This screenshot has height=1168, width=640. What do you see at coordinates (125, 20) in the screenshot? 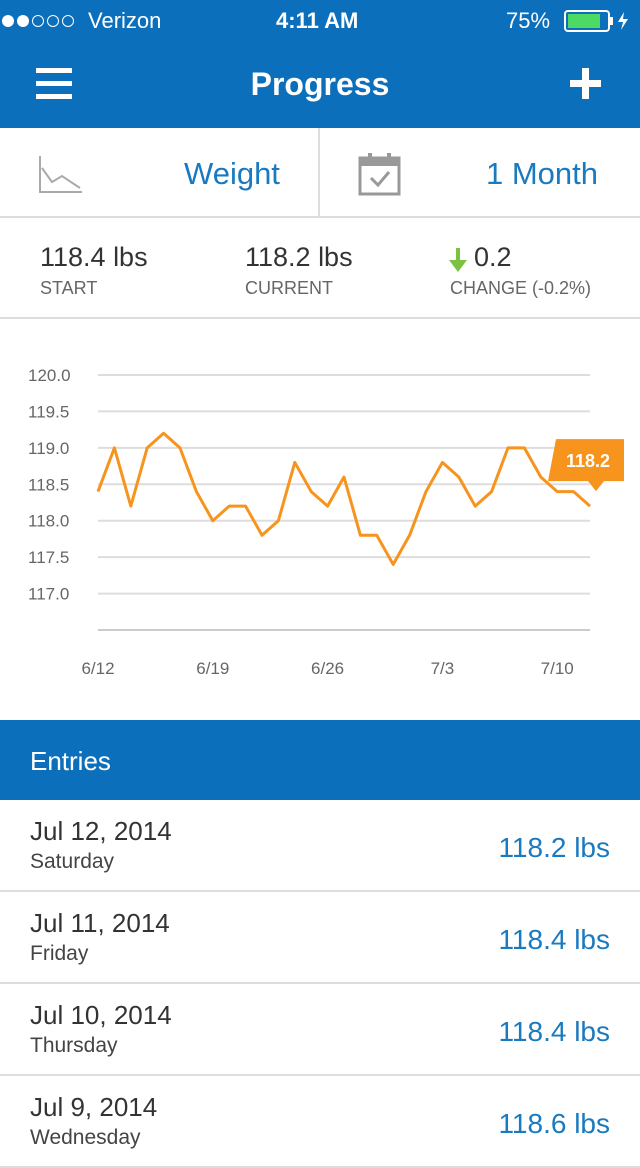
I see `carrier: Verizon` at bounding box center [125, 20].